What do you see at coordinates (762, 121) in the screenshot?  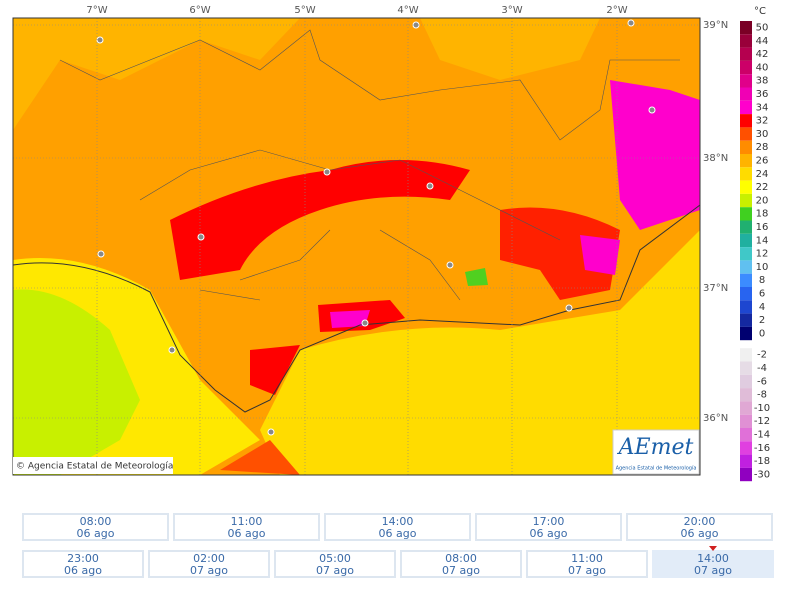 I see `legend-label: 32` at bounding box center [762, 121].